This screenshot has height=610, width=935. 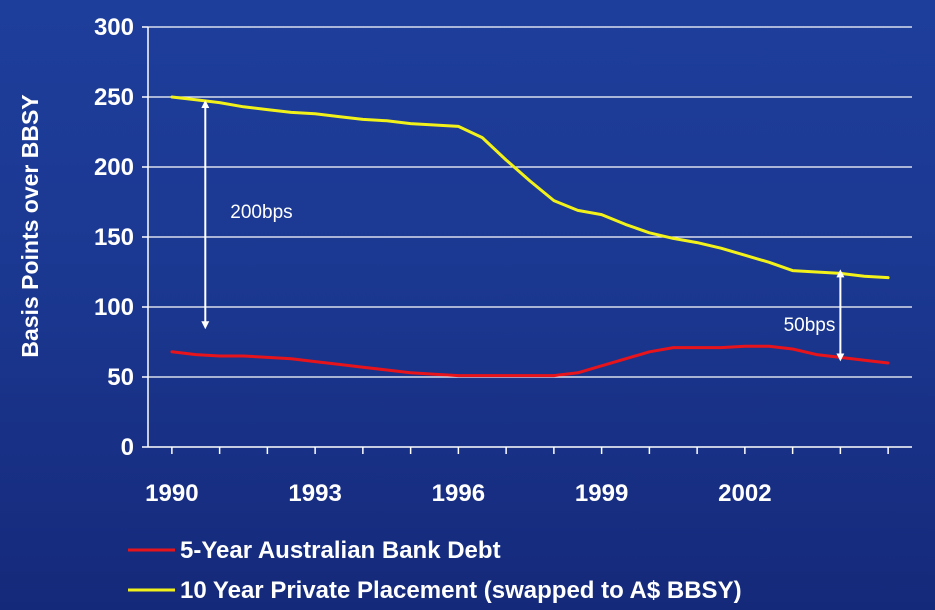 I want to click on legend-item-series-0: 5-Year Australian Bank Debt, so click(x=314, y=550).